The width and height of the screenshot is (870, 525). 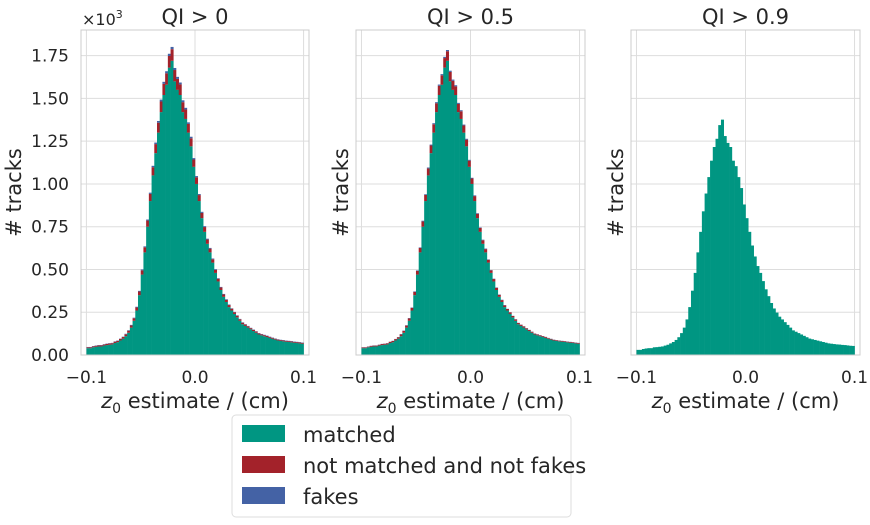 I want to click on x-tick-label: −0.1, so click(x=361, y=378).